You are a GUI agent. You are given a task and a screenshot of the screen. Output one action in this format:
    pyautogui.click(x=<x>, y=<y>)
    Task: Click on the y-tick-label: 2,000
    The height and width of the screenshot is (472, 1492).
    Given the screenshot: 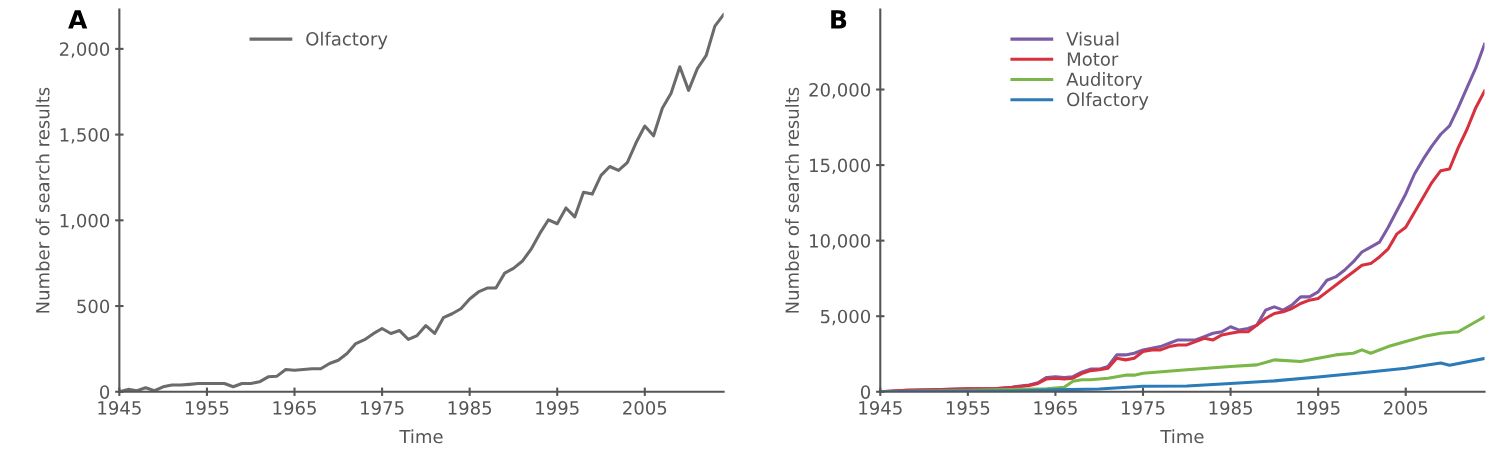 What is the action you would take?
    pyautogui.click(x=84, y=50)
    